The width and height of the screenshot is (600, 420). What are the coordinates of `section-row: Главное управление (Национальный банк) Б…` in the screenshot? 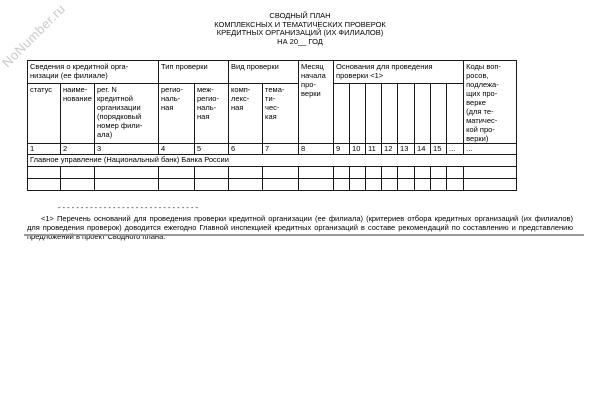 It's located at (272, 160).